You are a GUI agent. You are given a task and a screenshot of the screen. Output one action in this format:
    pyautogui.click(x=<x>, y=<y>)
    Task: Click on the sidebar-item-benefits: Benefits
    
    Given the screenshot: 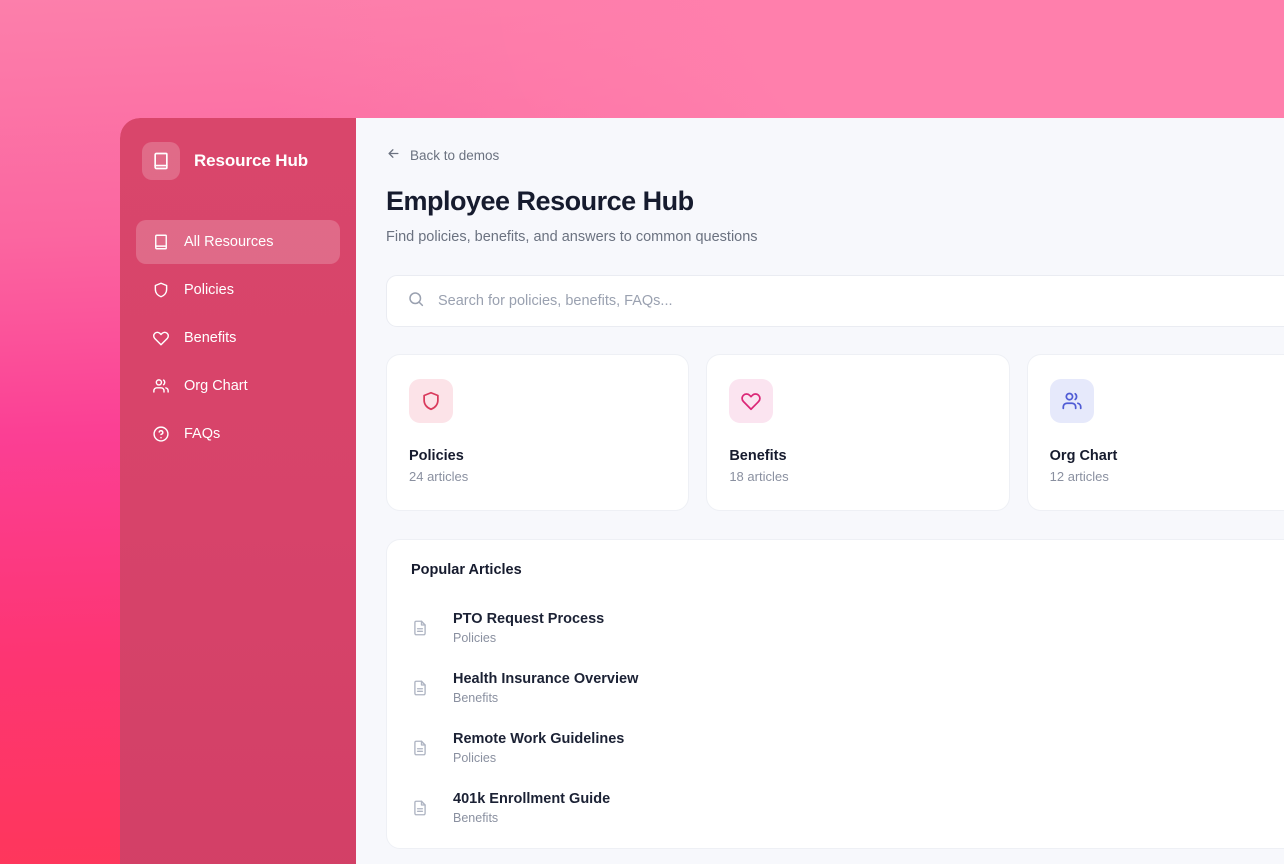 What is the action you would take?
    pyautogui.click(x=238, y=338)
    